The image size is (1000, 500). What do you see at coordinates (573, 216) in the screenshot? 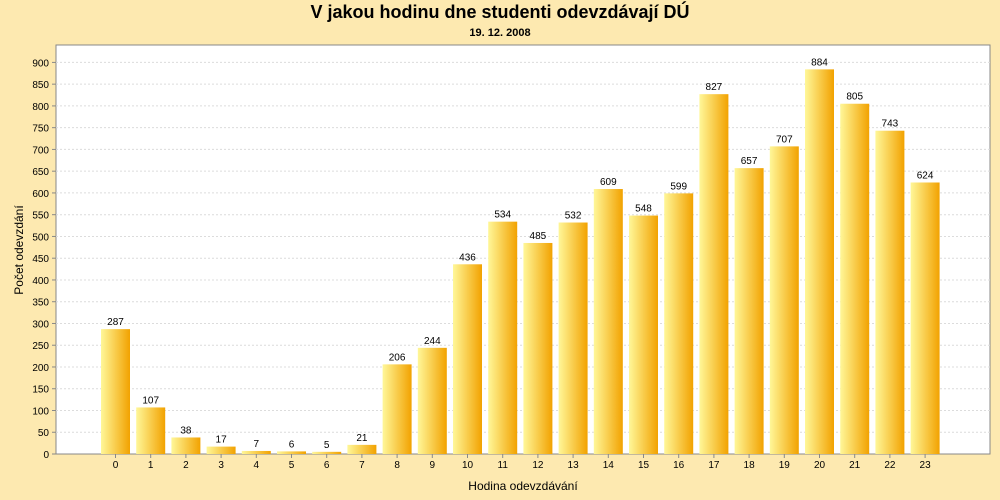
I see `bar-value-label: 532` at bounding box center [573, 216].